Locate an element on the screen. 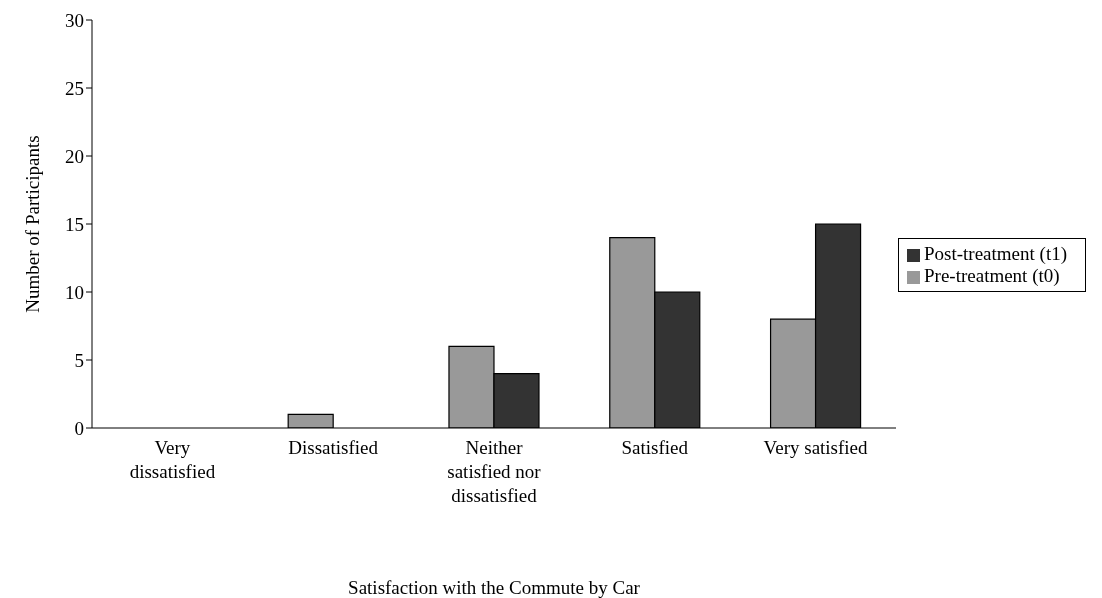 The height and width of the screenshot is (598, 1102). legend-label: Pre-treatment (t0) is located at coordinates (992, 275).